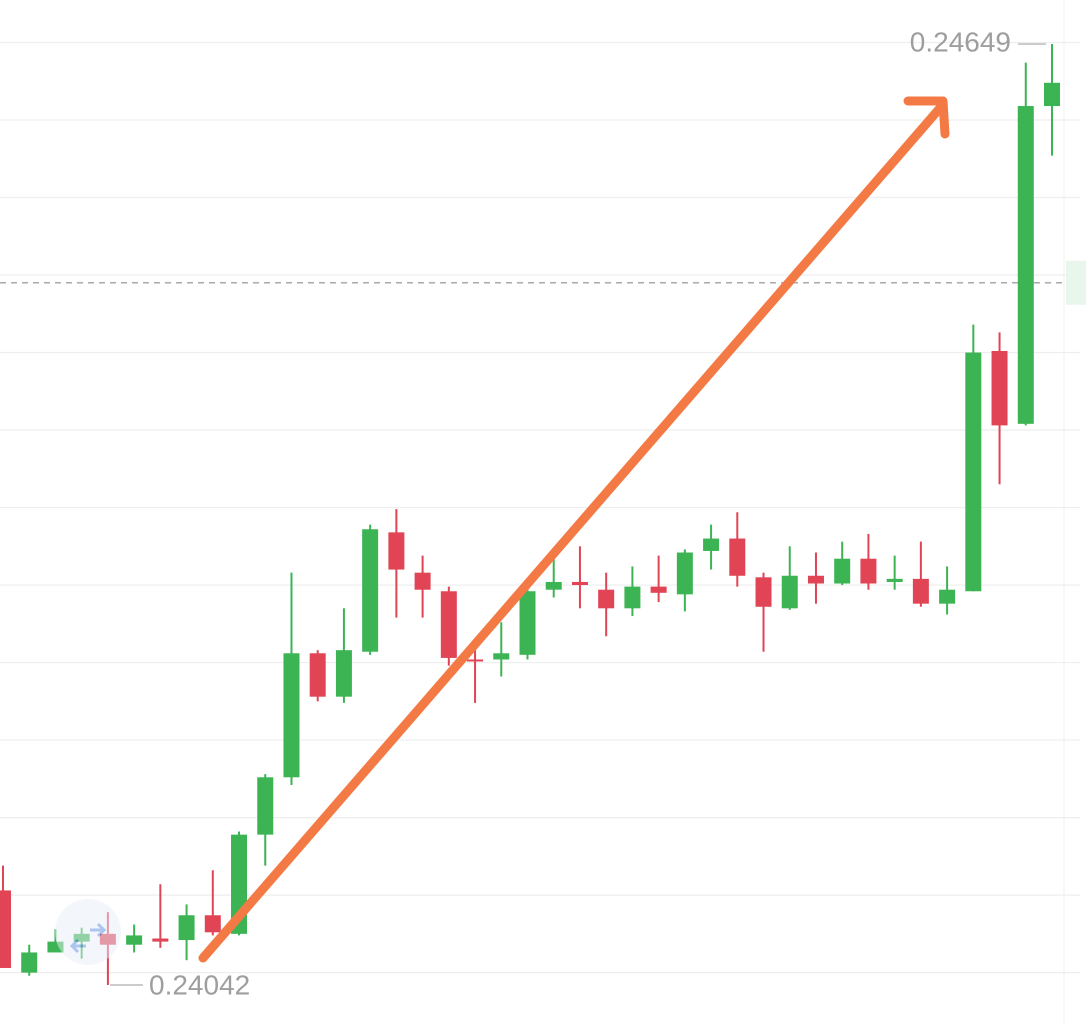 The width and height of the screenshot is (1086, 1023). I want to click on icon, so click(88, 932).